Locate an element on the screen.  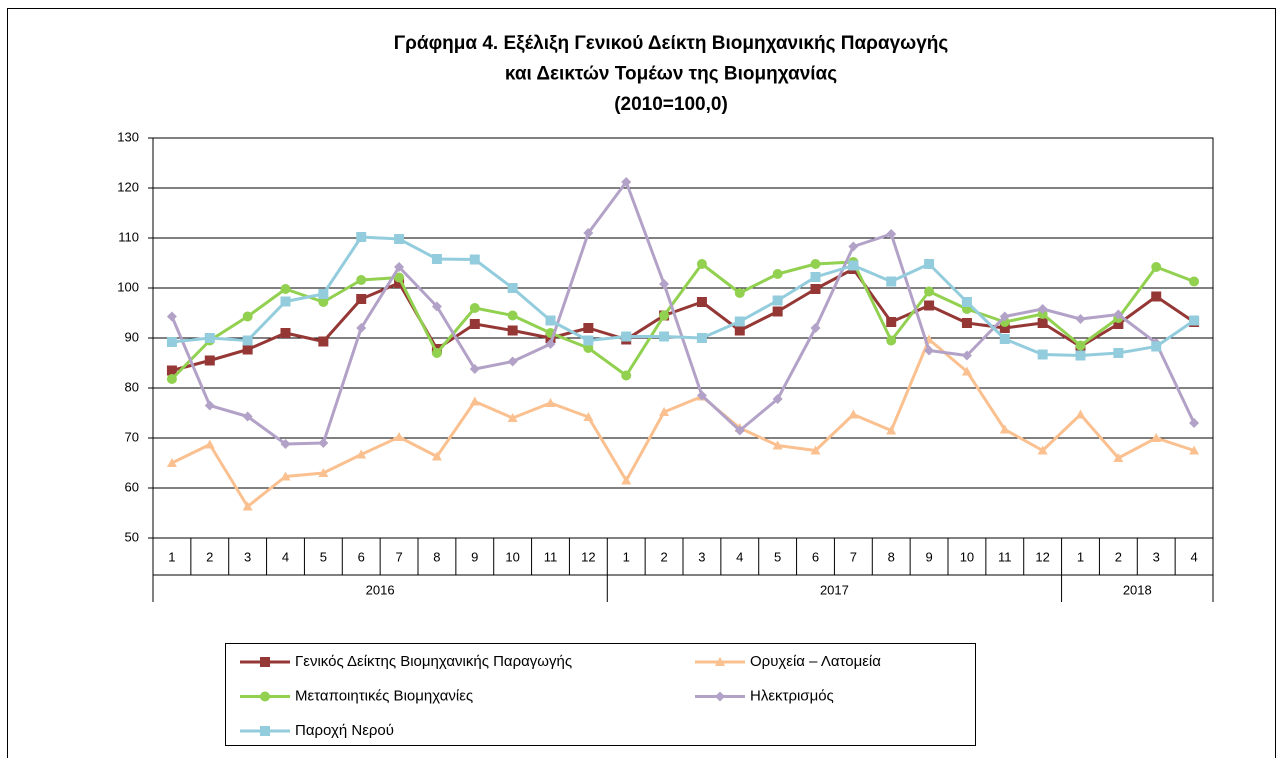
x-tick-label: 5 is located at coordinates (323, 556).